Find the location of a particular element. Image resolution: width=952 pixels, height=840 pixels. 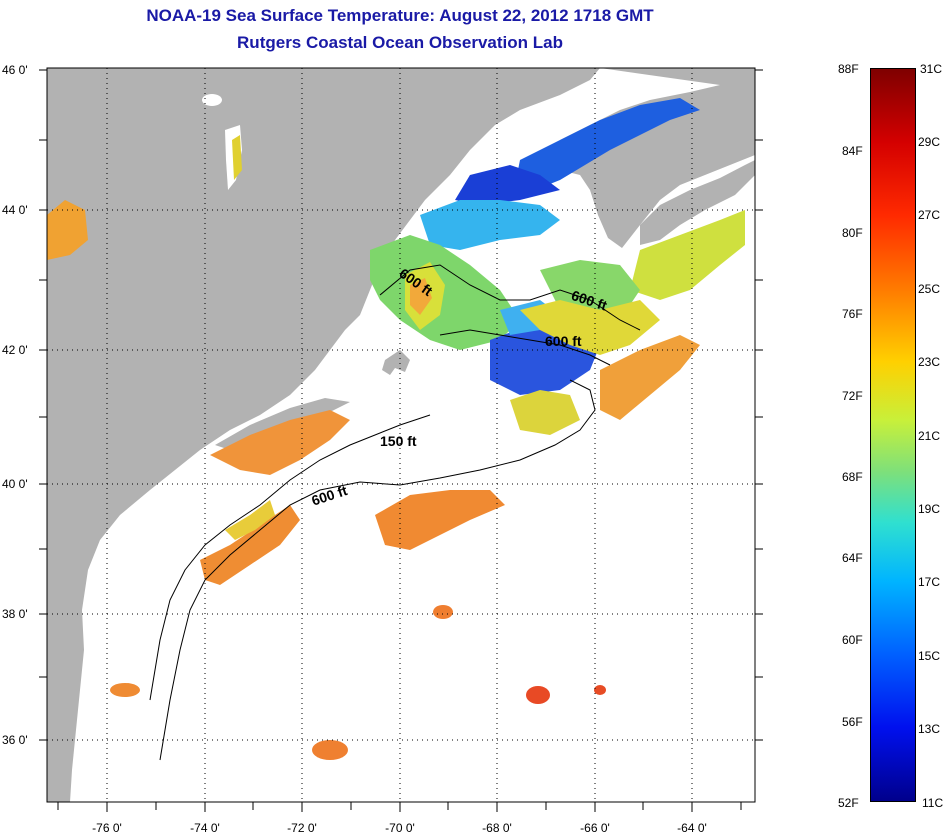

colorbar-f-label: 56F is located at coordinates (852, 722).